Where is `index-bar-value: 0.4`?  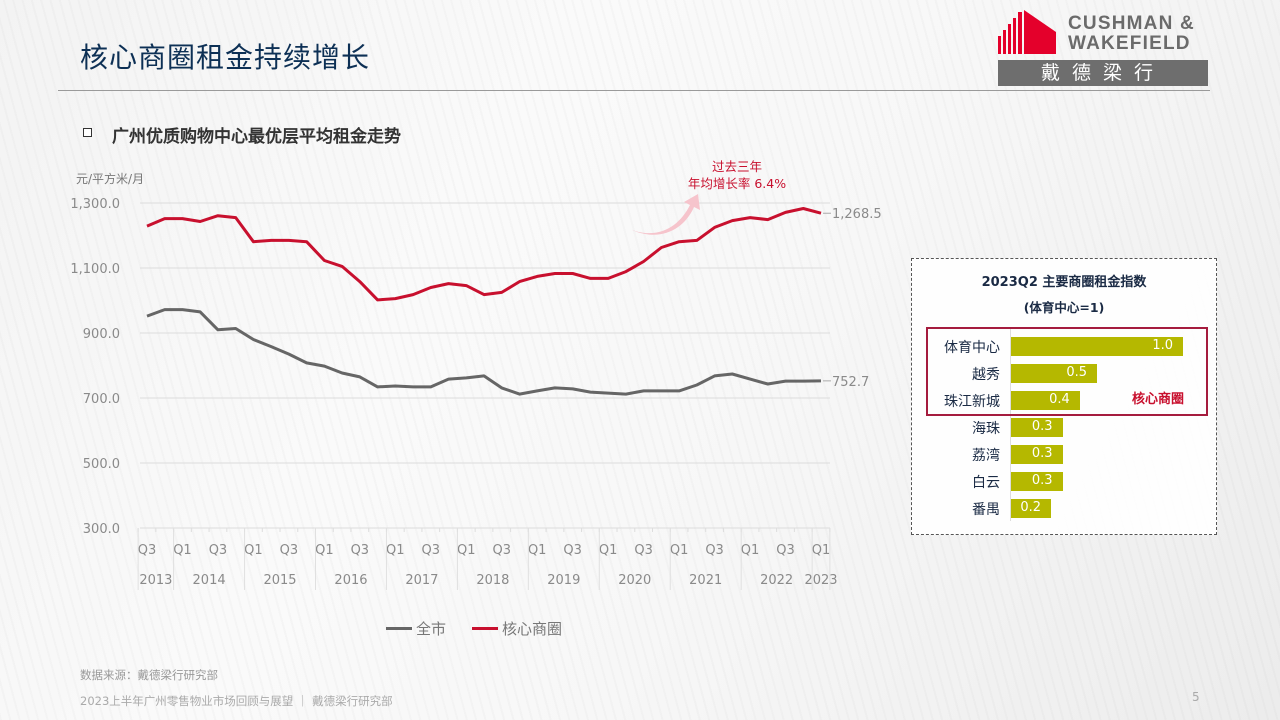 index-bar-value: 0.4 is located at coordinates (1059, 399).